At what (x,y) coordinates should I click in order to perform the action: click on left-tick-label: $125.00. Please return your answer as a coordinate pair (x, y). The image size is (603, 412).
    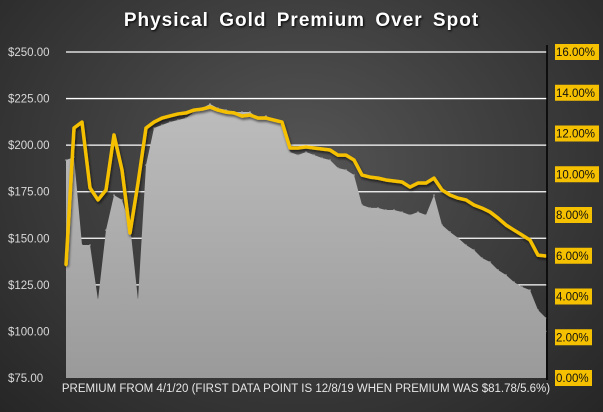
    Looking at the image, I should click on (29, 286).